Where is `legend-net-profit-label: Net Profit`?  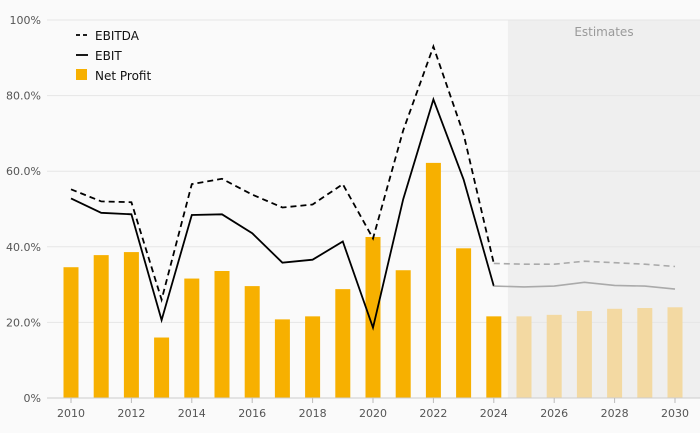
legend-net-profit-label: Net Profit is located at coordinates (123, 76).